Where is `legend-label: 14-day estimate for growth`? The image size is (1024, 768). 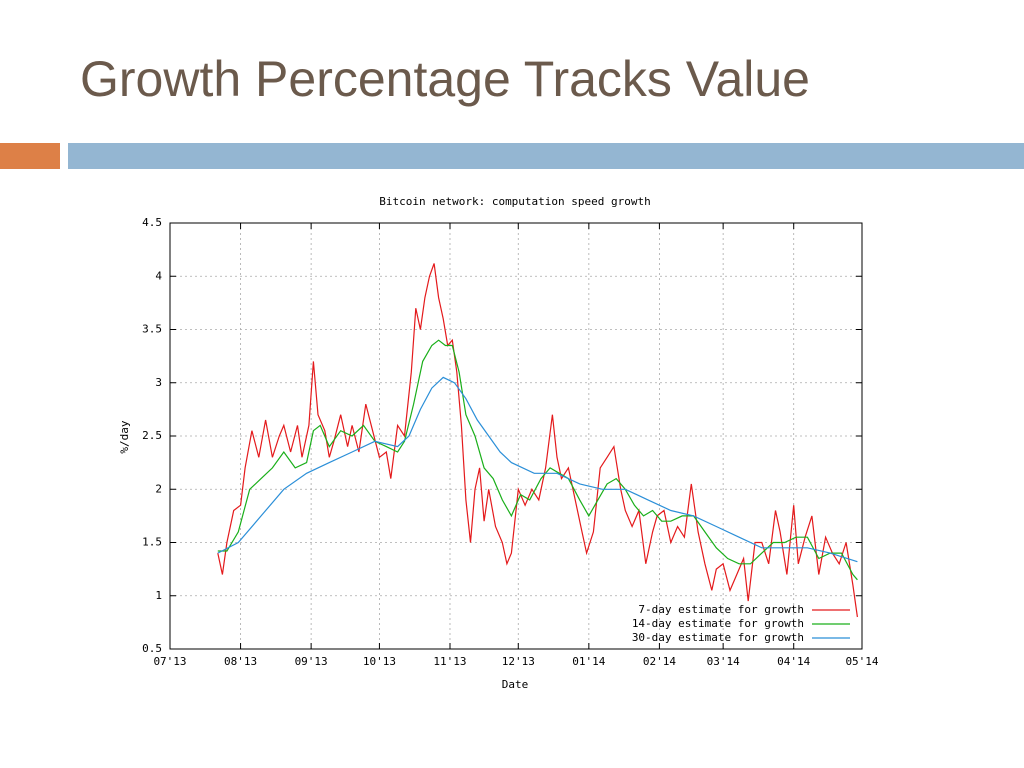
legend-label: 14-day estimate for growth is located at coordinates (718, 623).